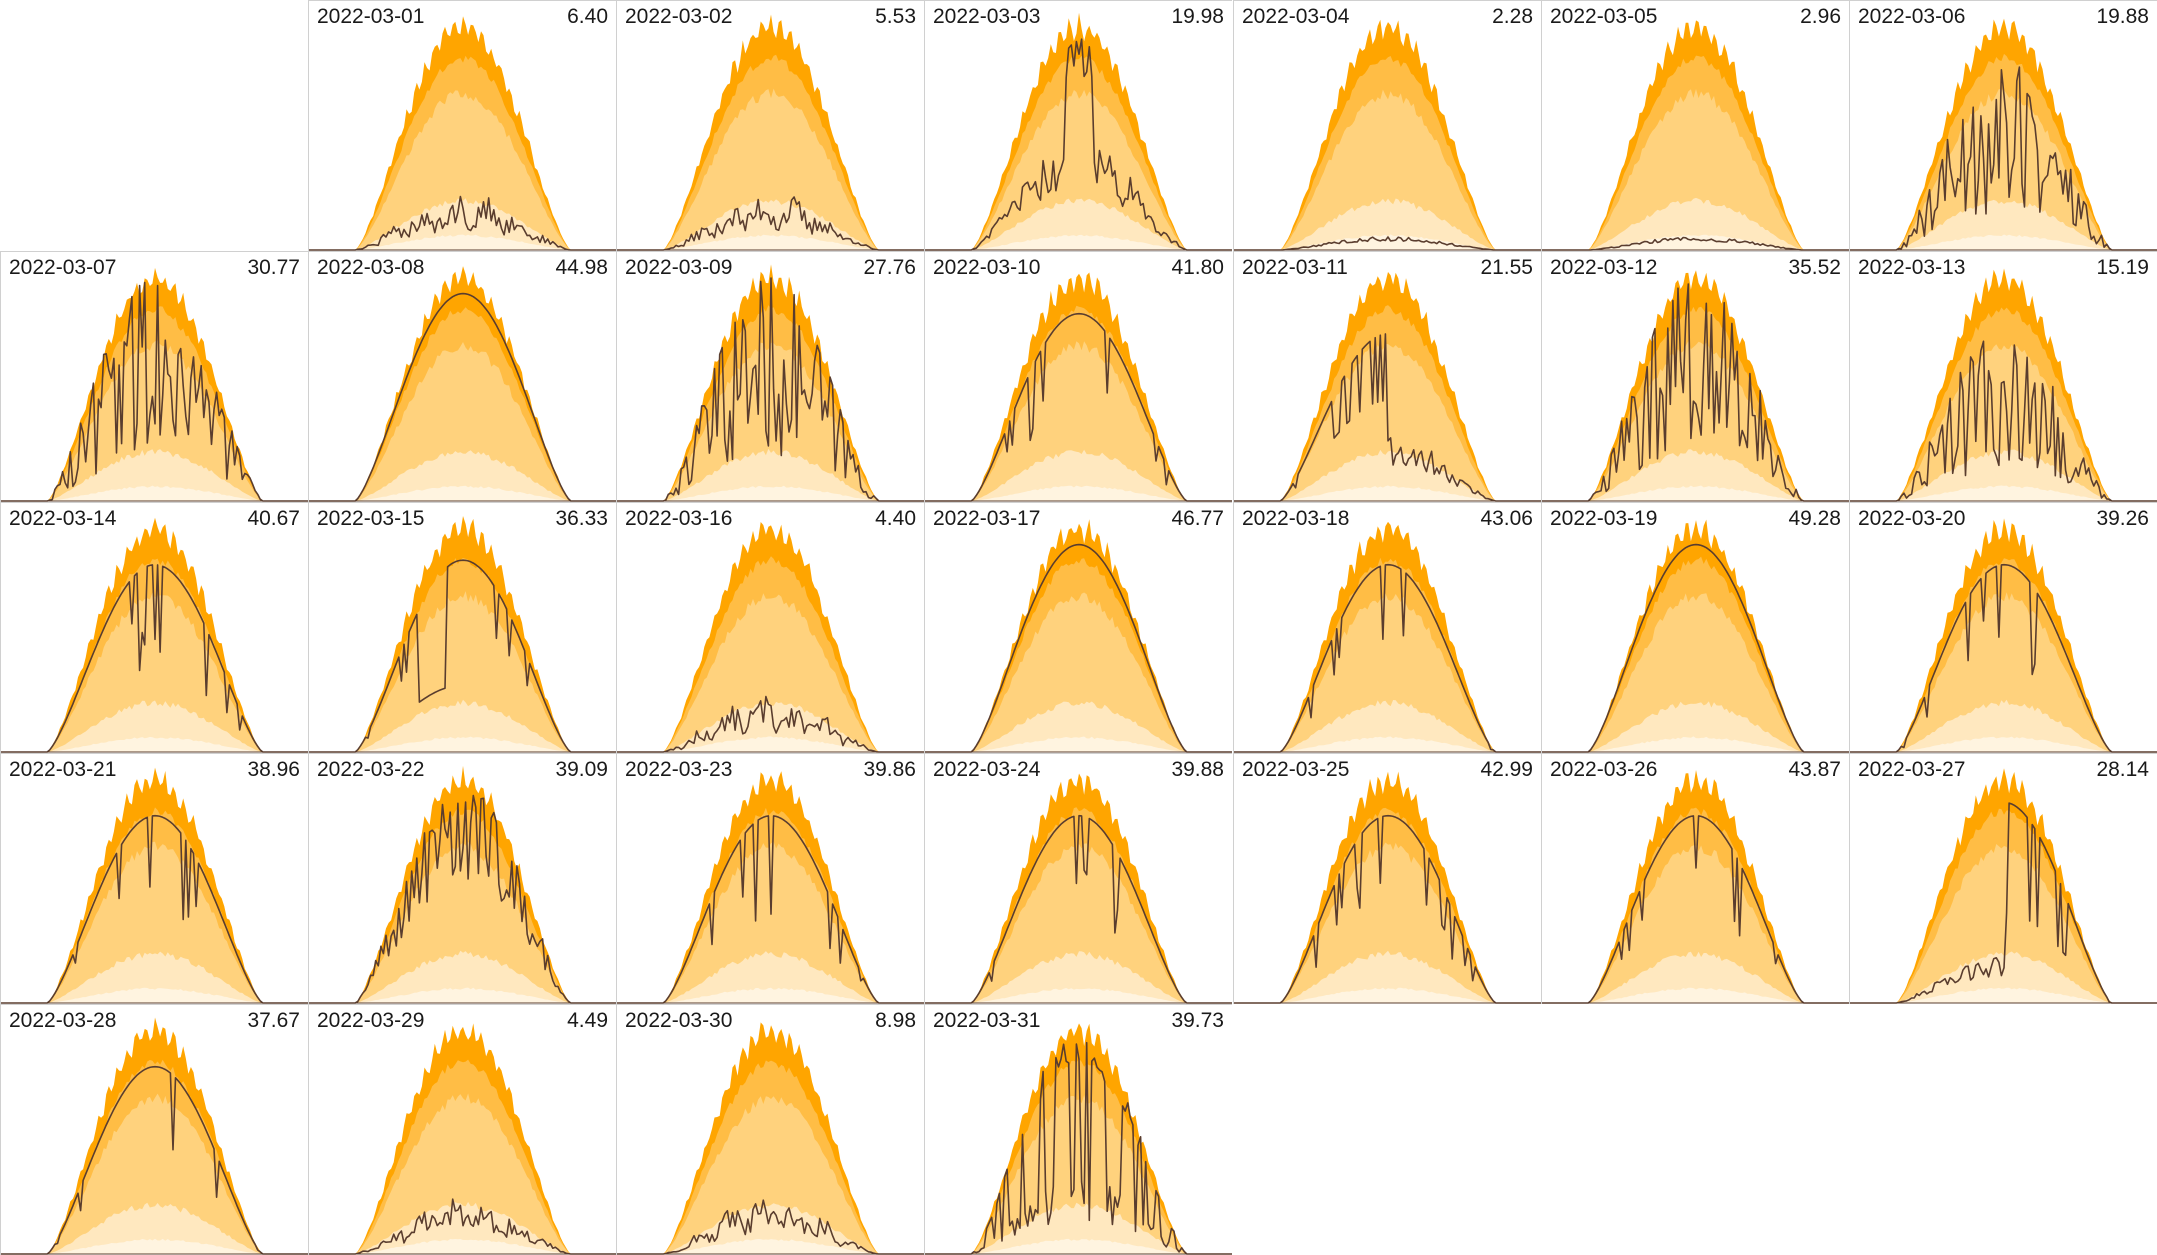 The width and height of the screenshot is (2157, 1255). I want to click on day-panel: 2022-03-26 43.87, so click(1695, 878).